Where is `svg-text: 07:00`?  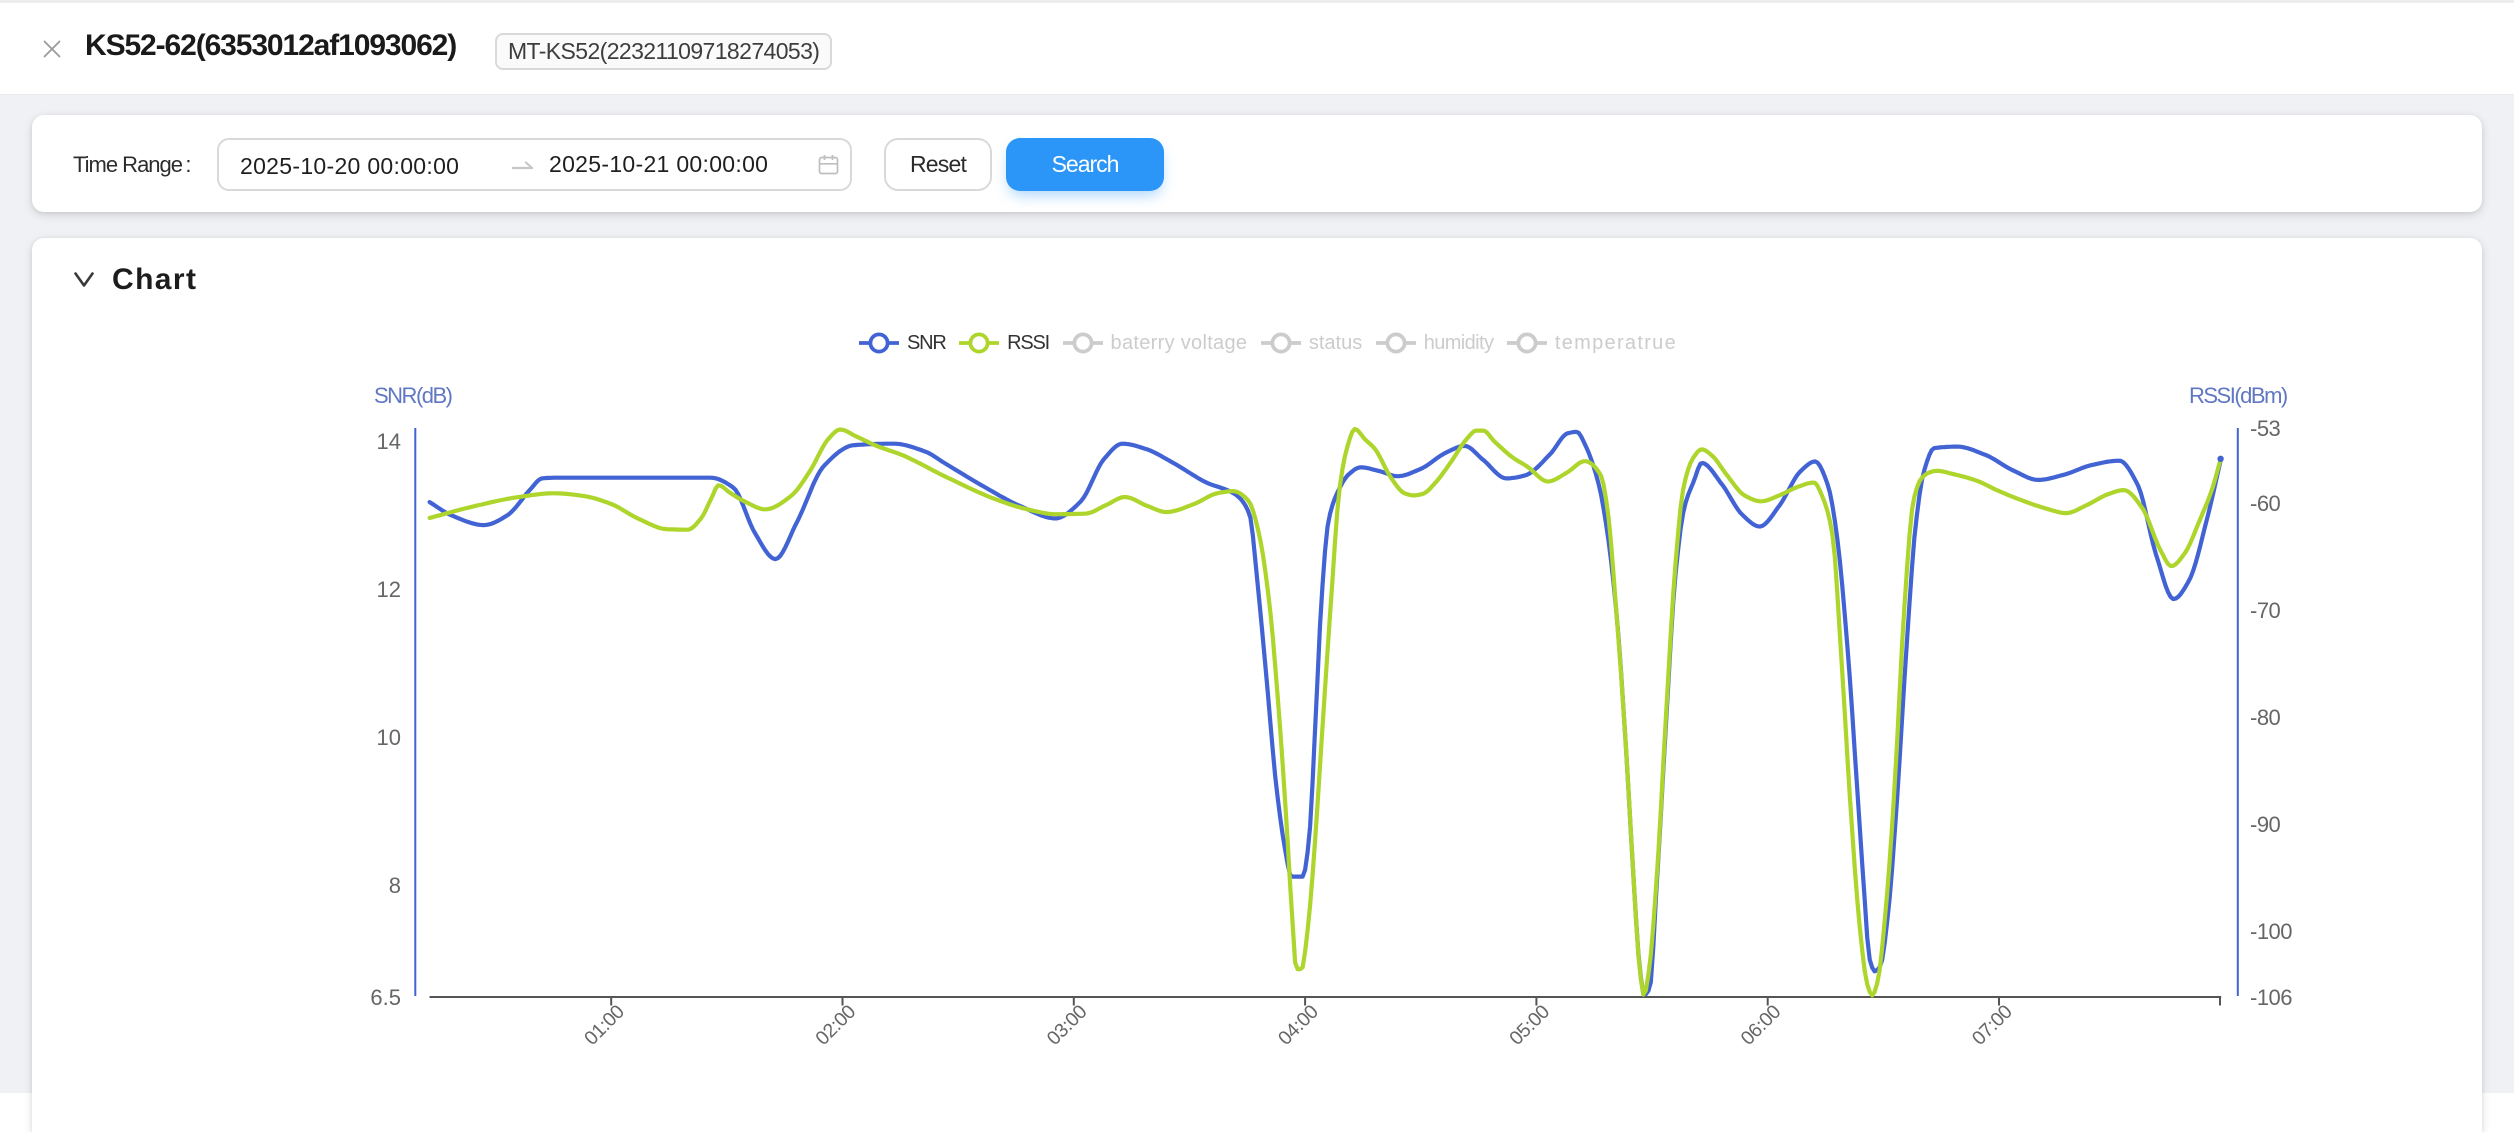
svg-text: 07:00 is located at coordinates (1992, 1025).